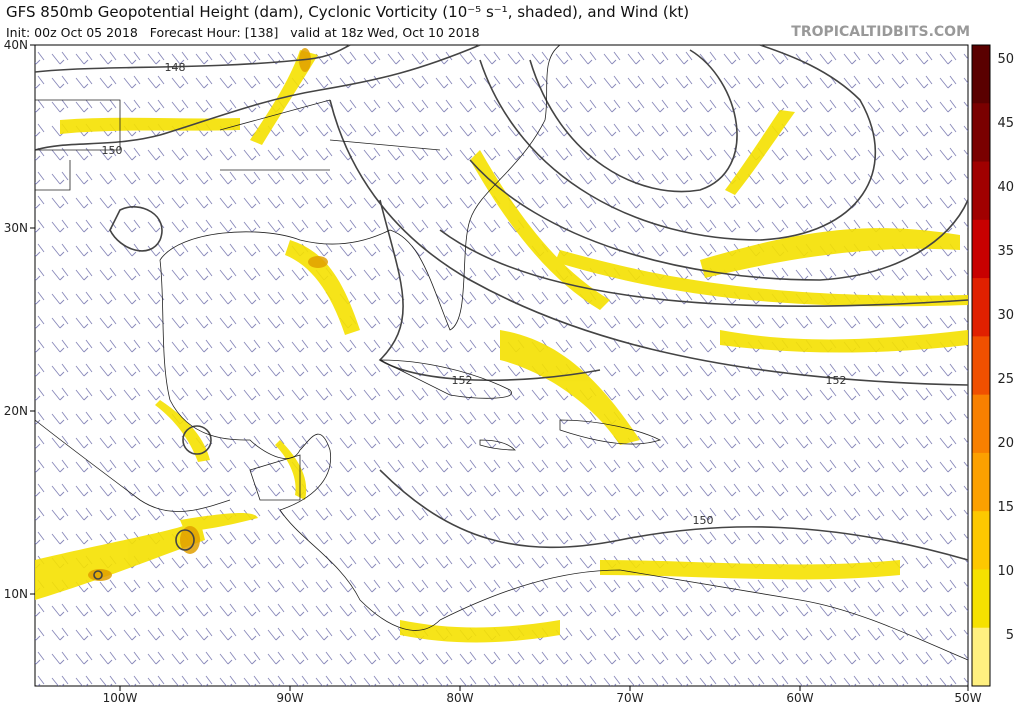 This screenshot has width=1024, height=706. What do you see at coordinates (1005, 251) in the screenshot?
I see `colorbar-label: 35` at bounding box center [1005, 251].